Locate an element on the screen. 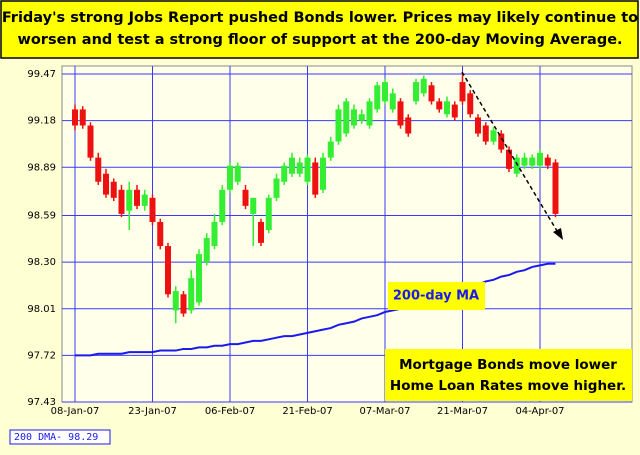  x-tick-label: 04-Apr-07 is located at coordinates (539, 411).